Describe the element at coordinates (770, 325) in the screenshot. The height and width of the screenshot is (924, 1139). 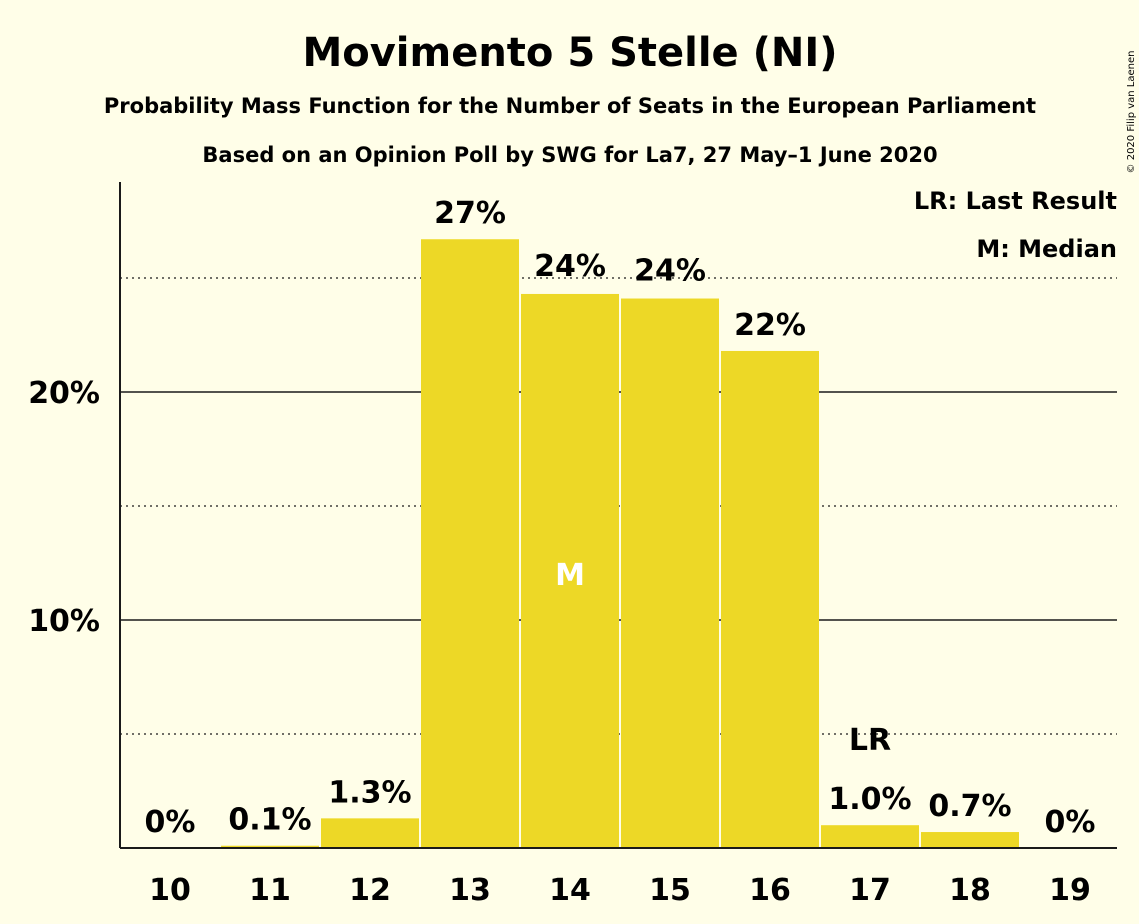
I see `value-label: 22%` at that location.